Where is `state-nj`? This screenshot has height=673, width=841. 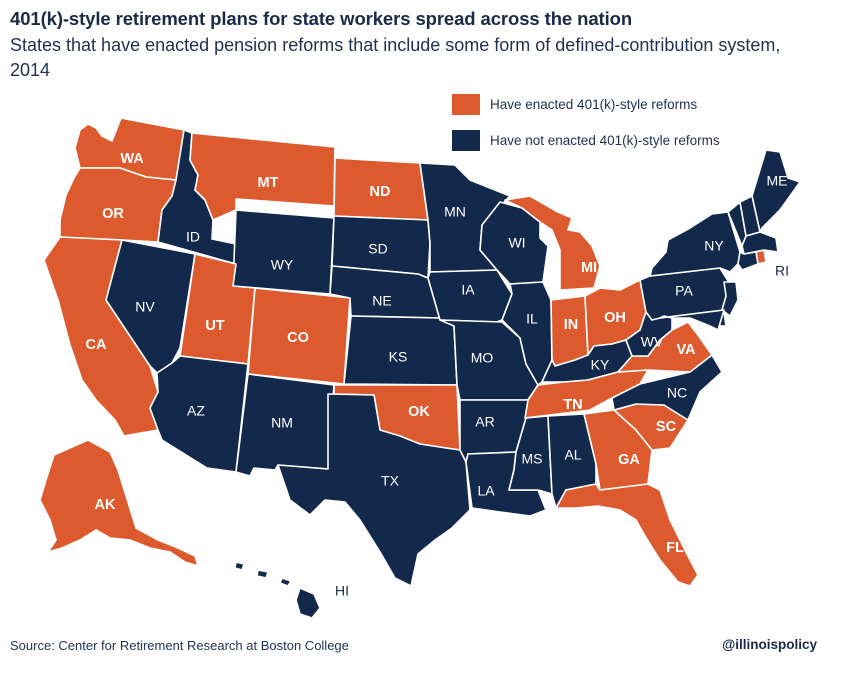 state-nj is located at coordinates (730, 299).